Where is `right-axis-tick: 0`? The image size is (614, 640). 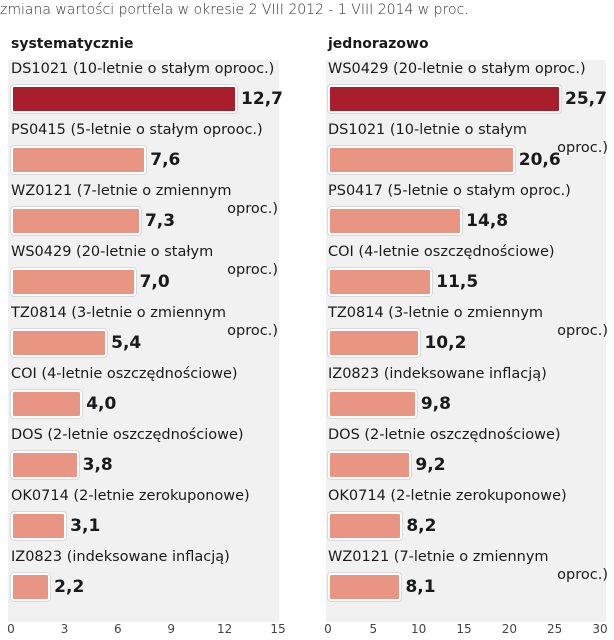 right-axis-tick: 0 is located at coordinates (328, 629).